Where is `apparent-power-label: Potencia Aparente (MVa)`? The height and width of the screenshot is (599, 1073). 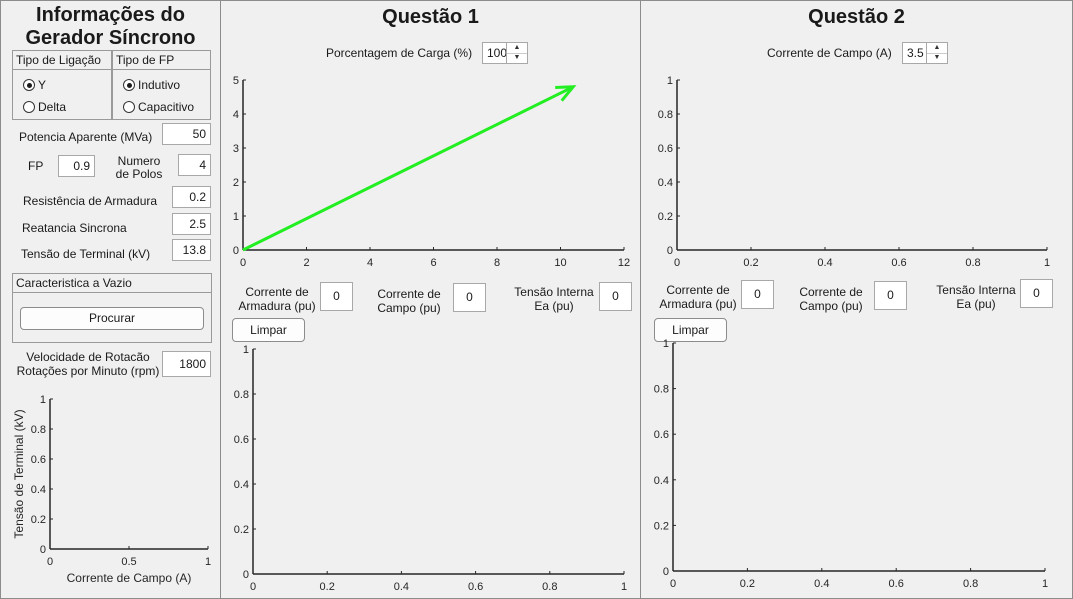 apparent-power-label: Potencia Aparente (MVa) is located at coordinates (86, 137).